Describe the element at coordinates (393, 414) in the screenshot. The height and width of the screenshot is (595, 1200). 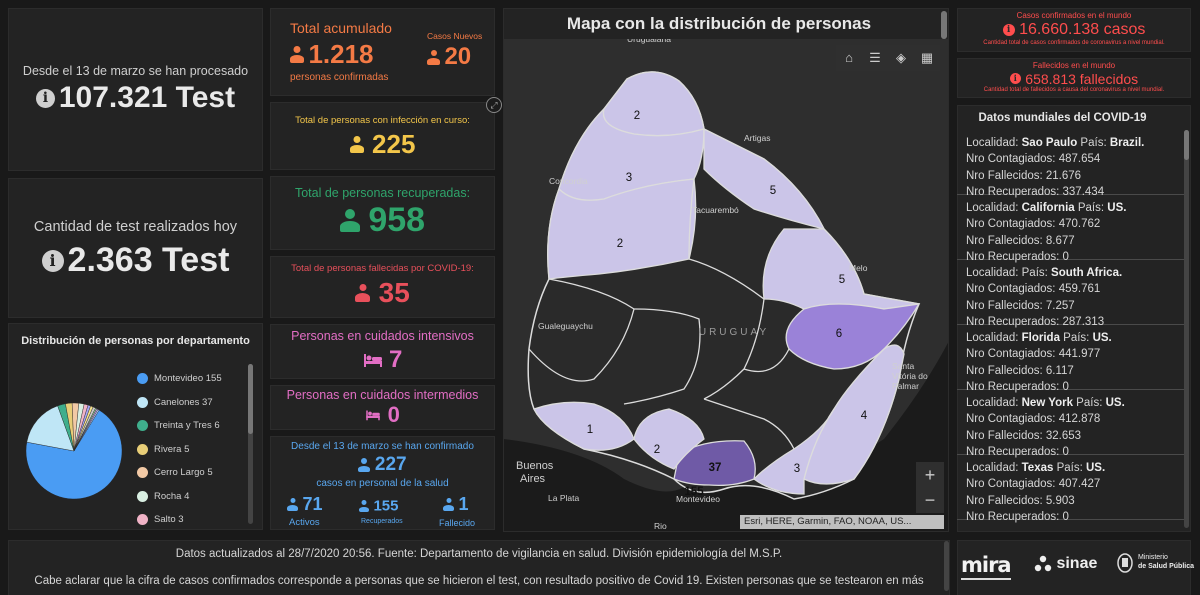
I see `intermedios-value: 0` at that location.